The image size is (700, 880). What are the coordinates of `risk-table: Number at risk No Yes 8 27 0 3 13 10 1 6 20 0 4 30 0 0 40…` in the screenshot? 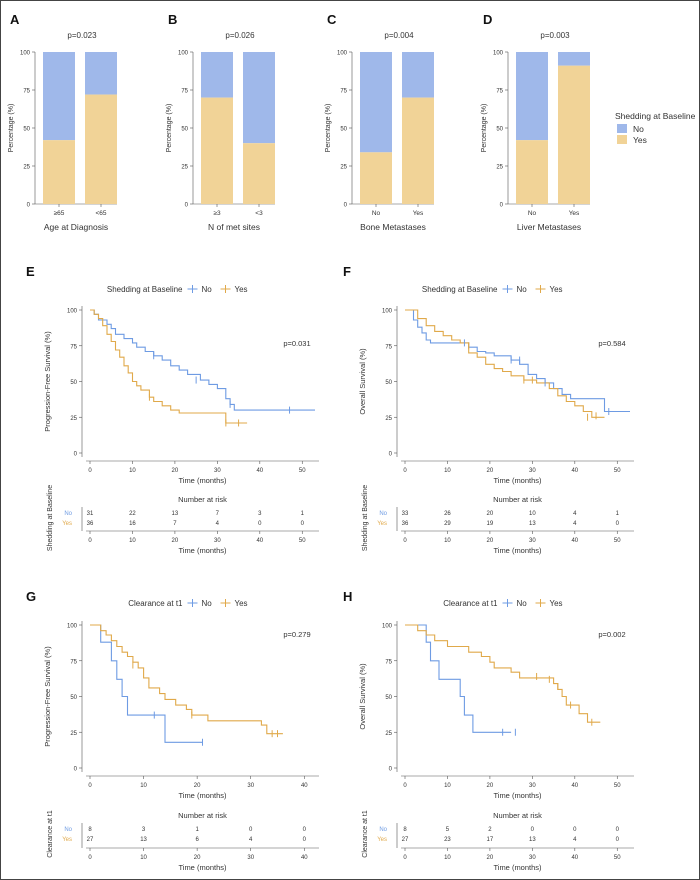 It's located at (183, 841).